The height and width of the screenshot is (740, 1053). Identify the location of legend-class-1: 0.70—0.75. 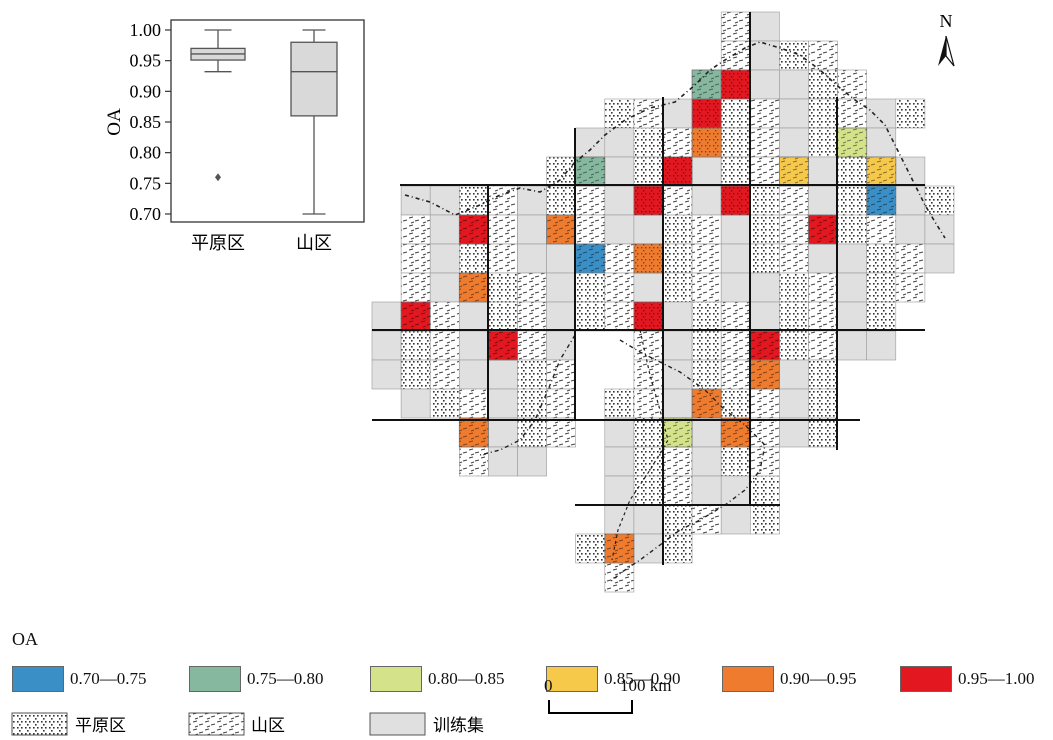
(79, 679).